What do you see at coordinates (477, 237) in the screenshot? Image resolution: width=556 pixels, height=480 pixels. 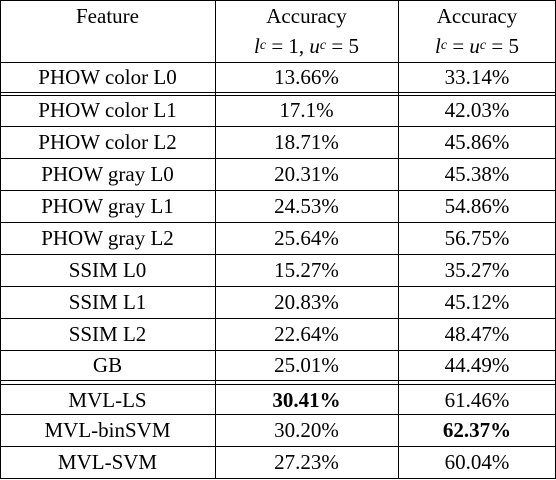 I see `accuracy-cell: 56.75%` at bounding box center [477, 237].